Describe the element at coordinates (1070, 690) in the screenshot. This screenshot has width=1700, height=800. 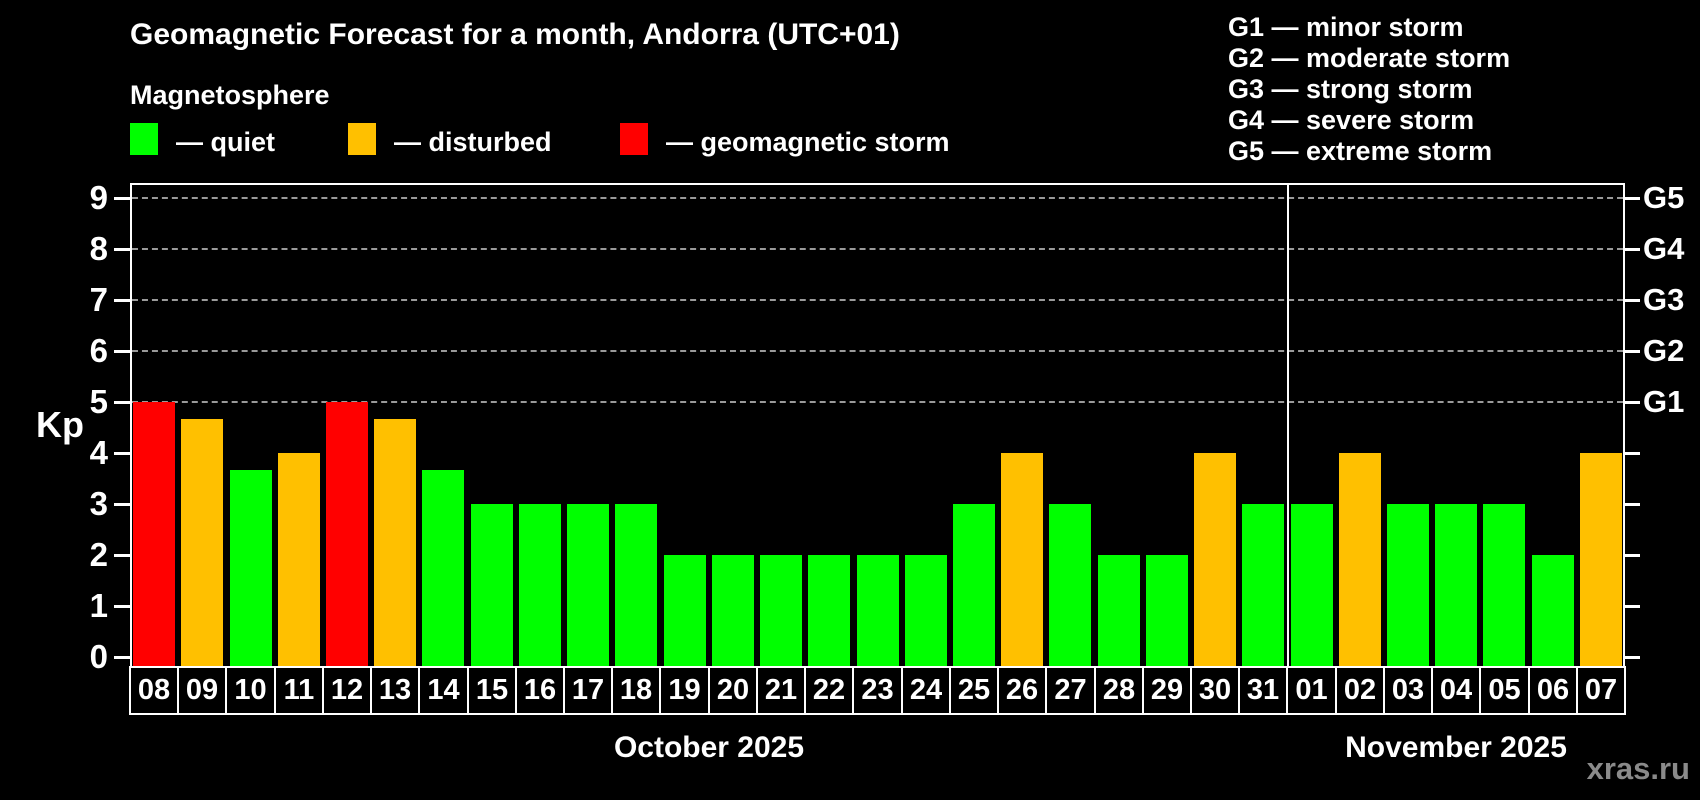
I see `x-axis-date-27: 27` at that location.